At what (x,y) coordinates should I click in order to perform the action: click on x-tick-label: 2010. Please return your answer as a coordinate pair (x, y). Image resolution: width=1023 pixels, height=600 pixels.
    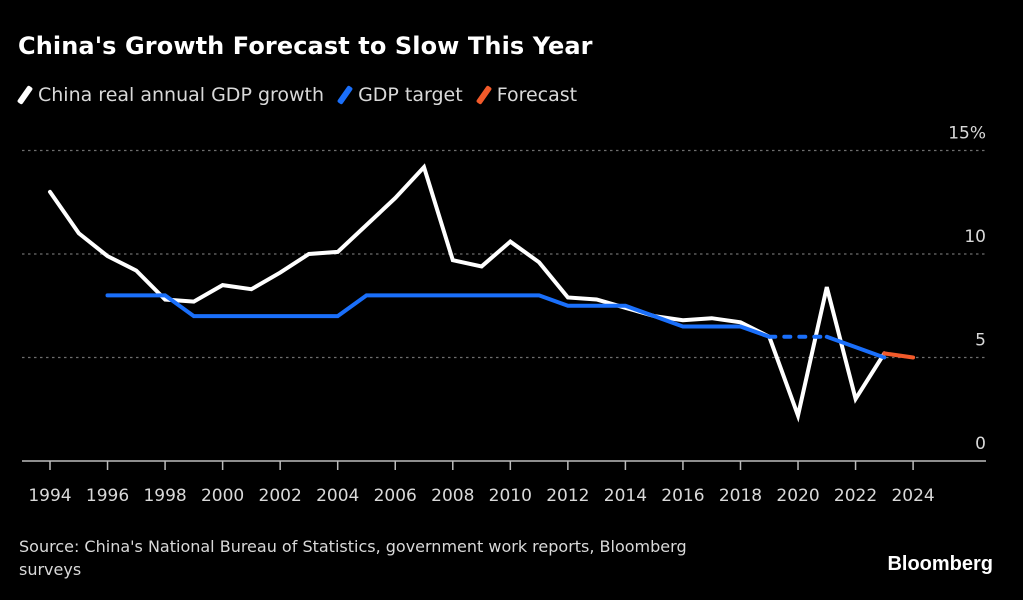
    Looking at the image, I should click on (510, 496).